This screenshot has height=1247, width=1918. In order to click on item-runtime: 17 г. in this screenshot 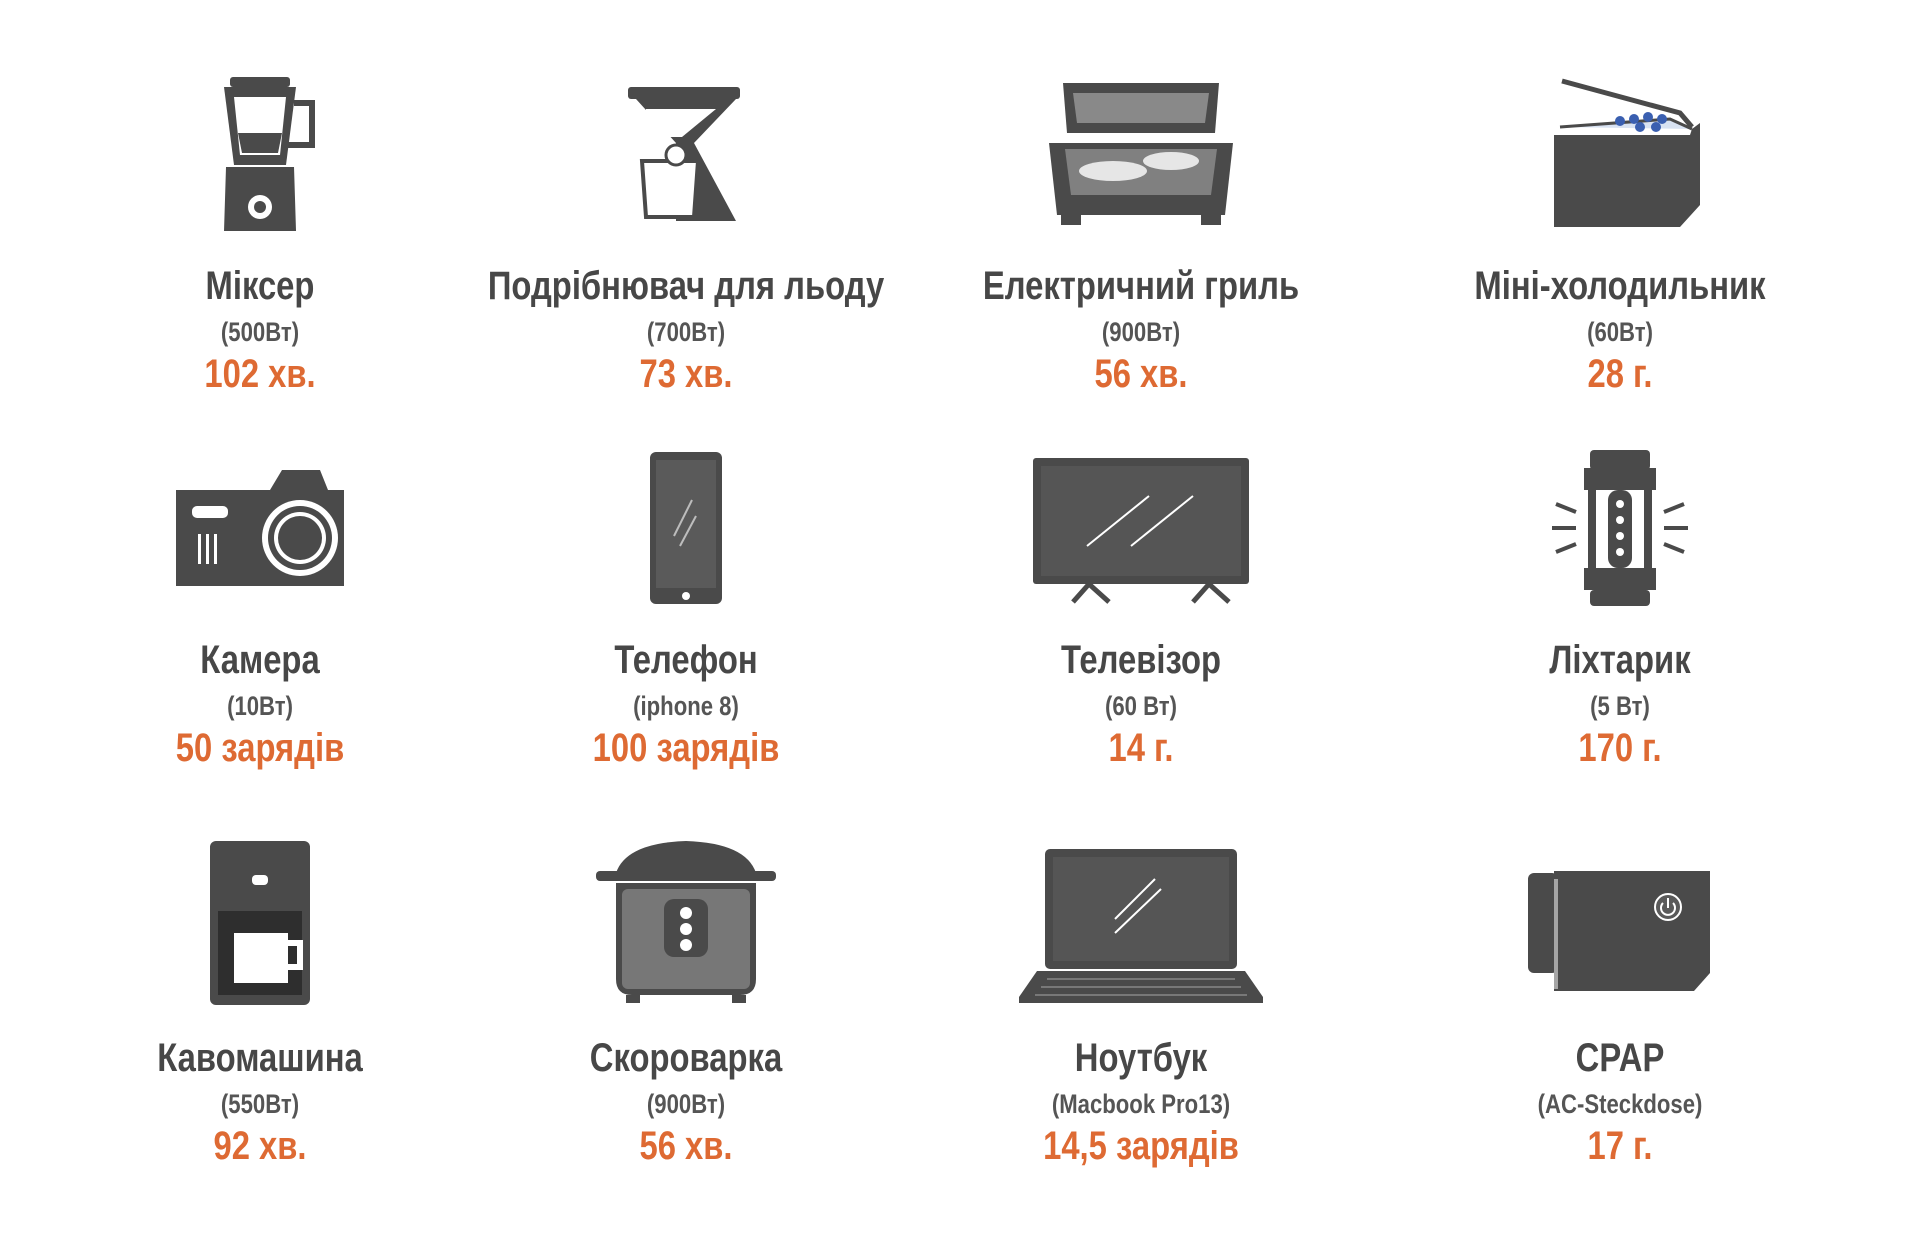, I will do `click(1619, 1145)`.